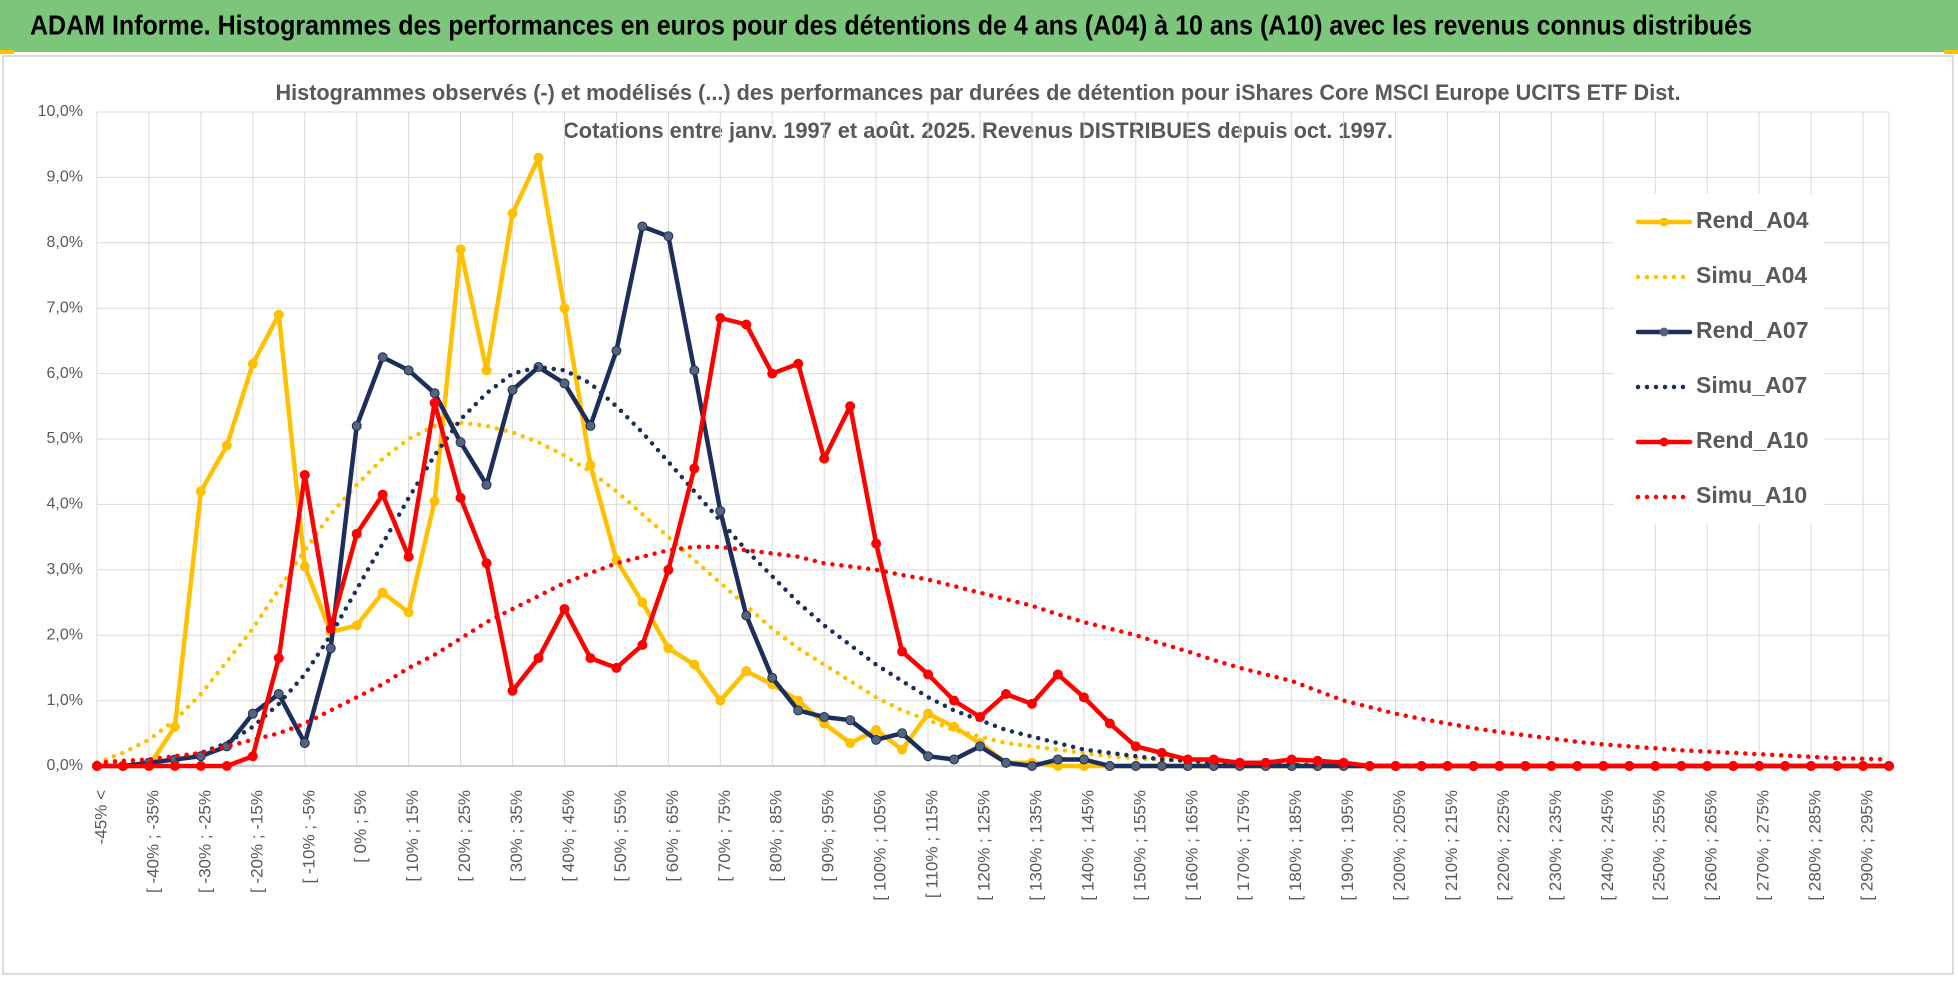  I want to click on y-tick-label: 6,0%, so click(65, 373).